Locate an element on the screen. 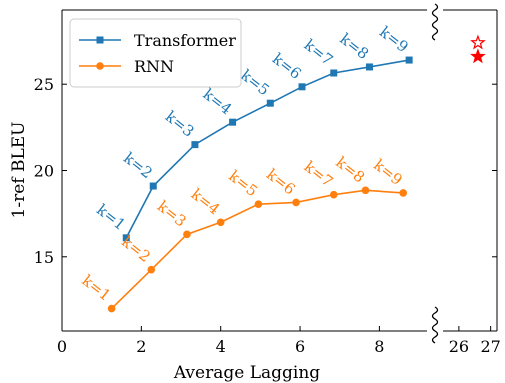 This screenshot has height=383, width=505. y-tick-label: 15 is located at coordinates (44, 257).